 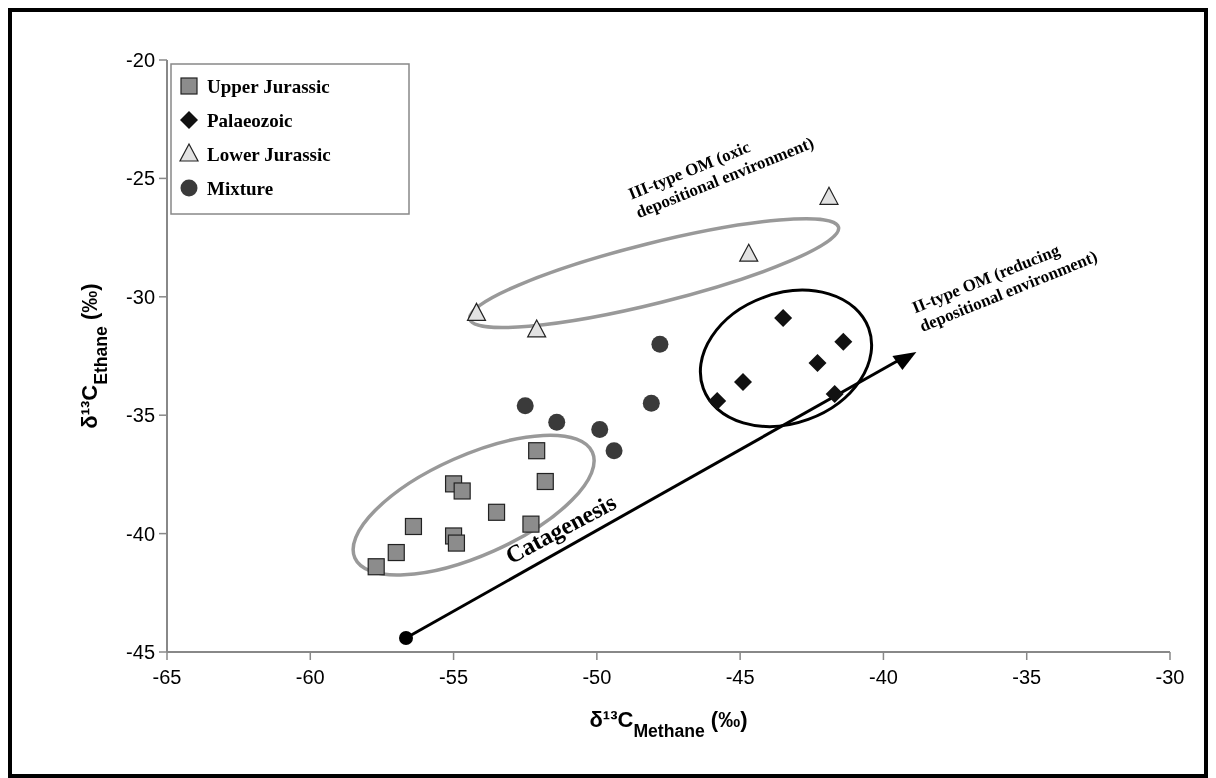 What do you see at coordinates (668, 724) in the screenshot?
I see `x-axis-title: δ¹³C$_{Methane}$ (‰)` at bounding box center [668, 724].